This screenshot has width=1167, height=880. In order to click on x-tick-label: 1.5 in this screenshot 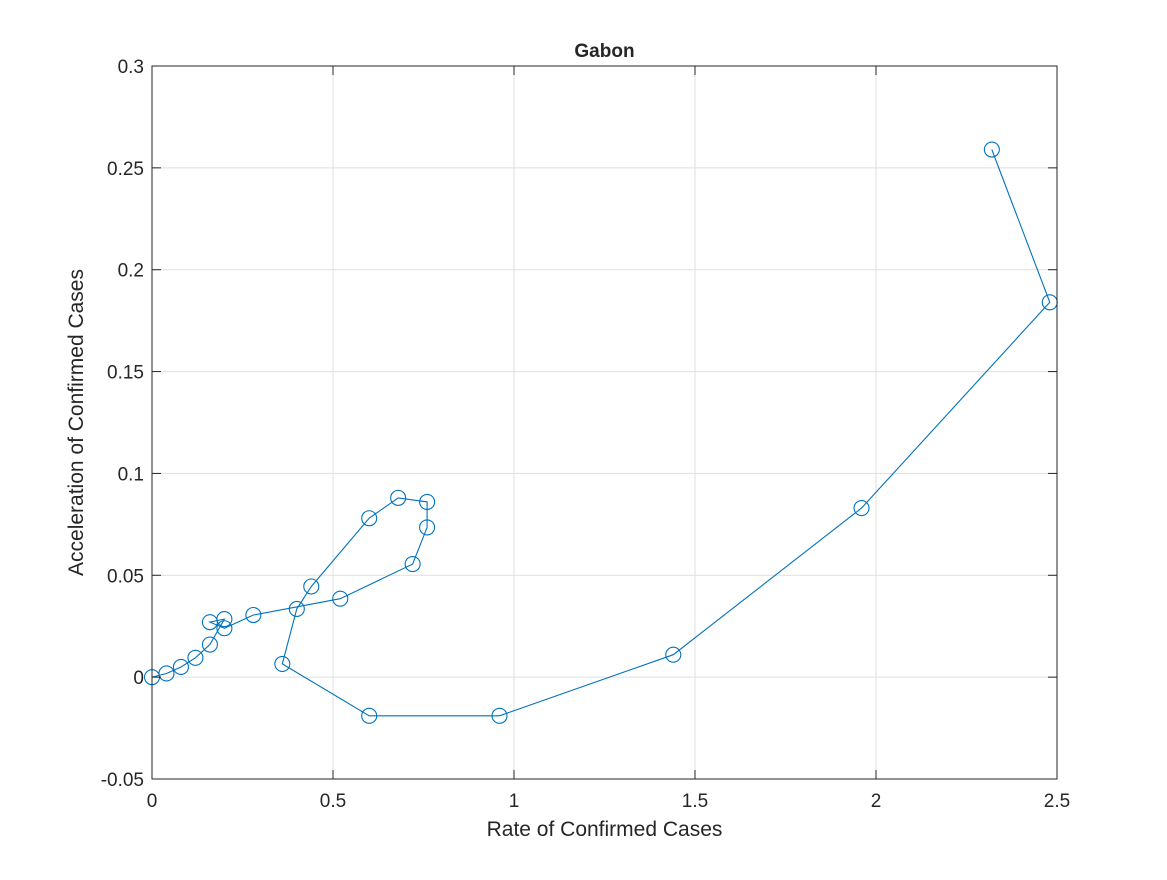, I will do `click(695, 801)`.